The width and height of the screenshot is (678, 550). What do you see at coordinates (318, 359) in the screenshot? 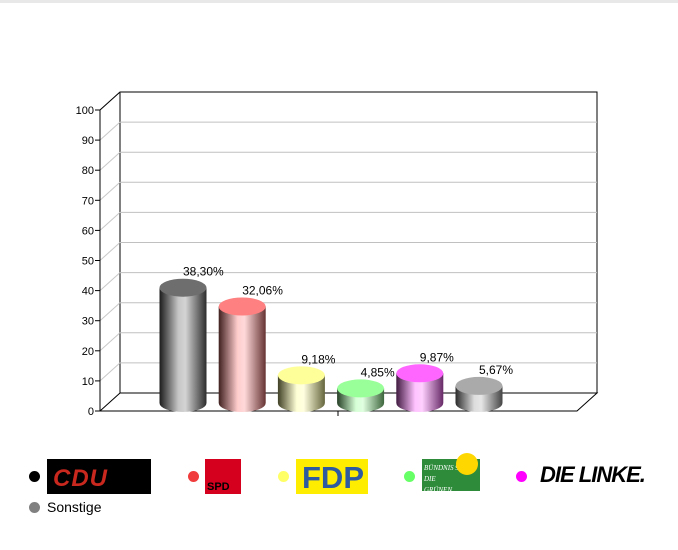
I see `data-label-3: 9,18%` at bounding box center [318, 359].